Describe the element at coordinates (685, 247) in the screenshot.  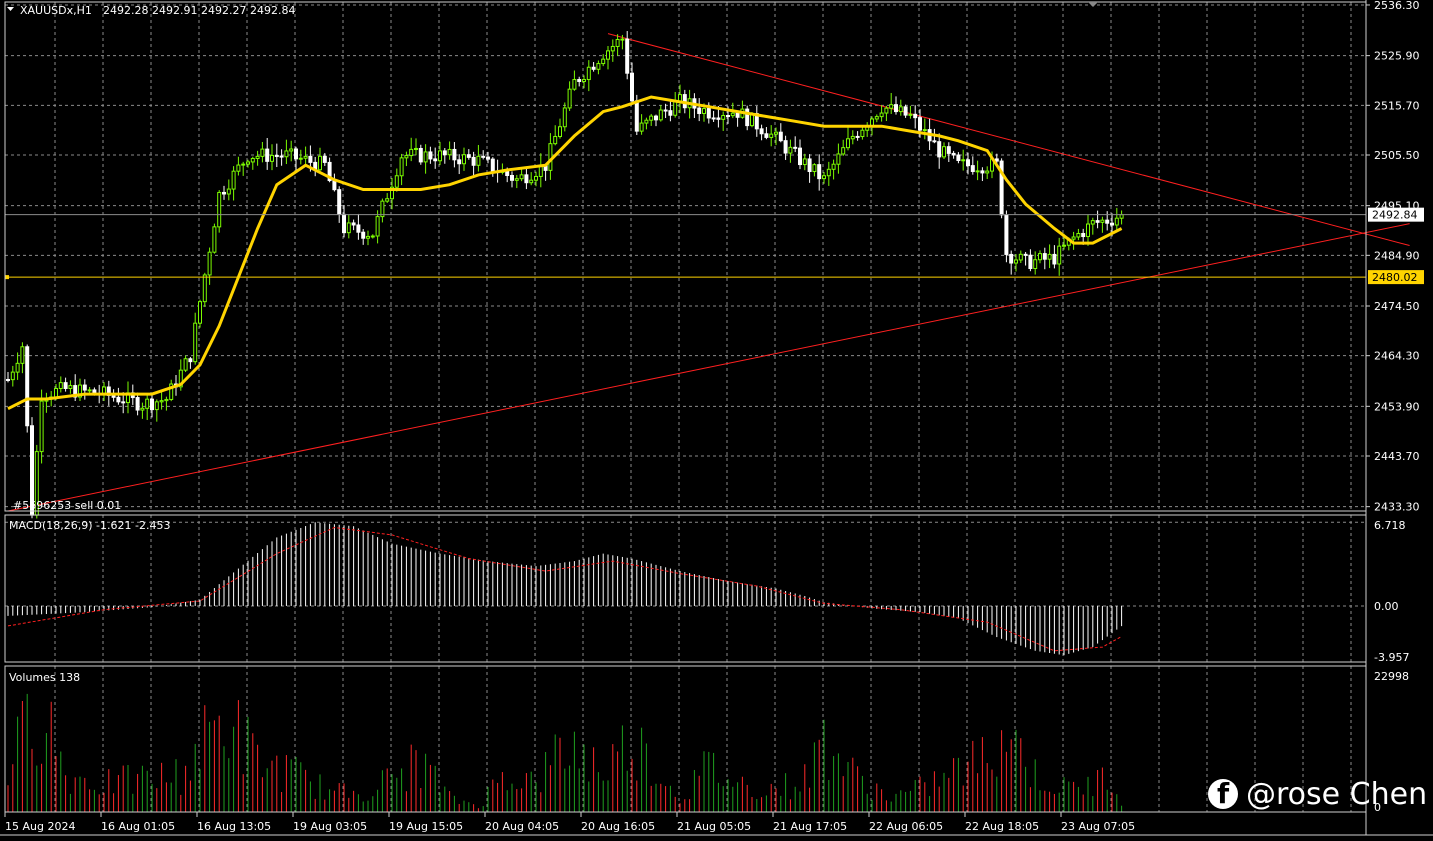
I see `price-level-lines` at that location.